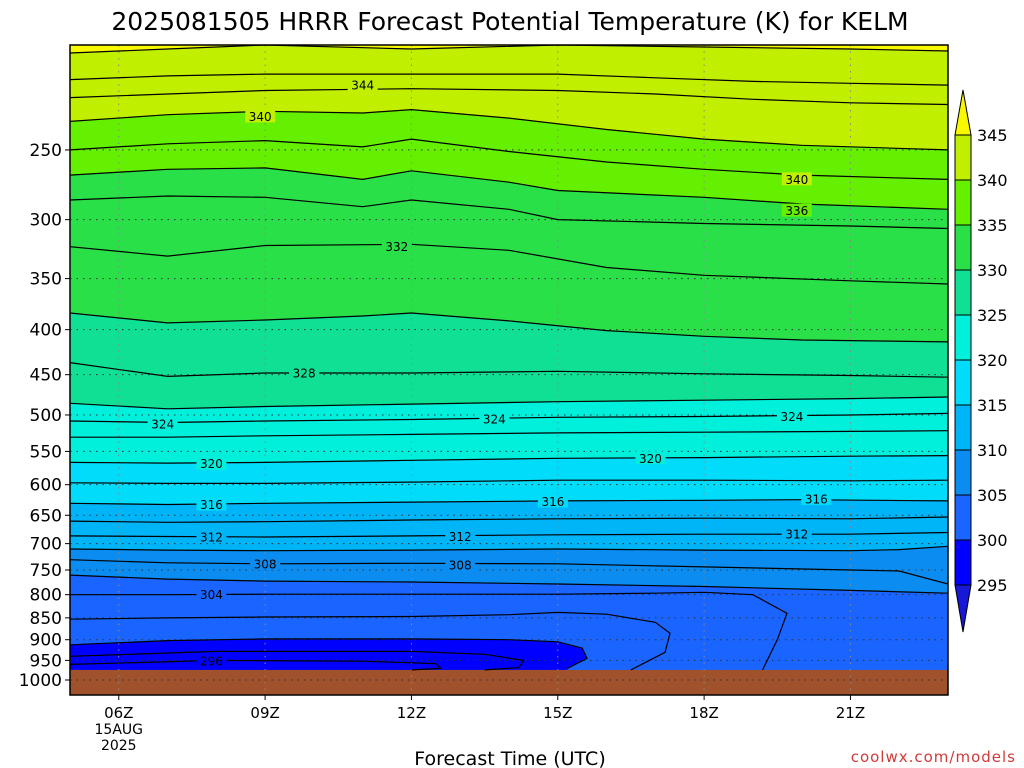  What do you see at coordinates (119, 746) in the screenshot?
I see `x-tick-year: 2025` at bounding box center [119, 746].